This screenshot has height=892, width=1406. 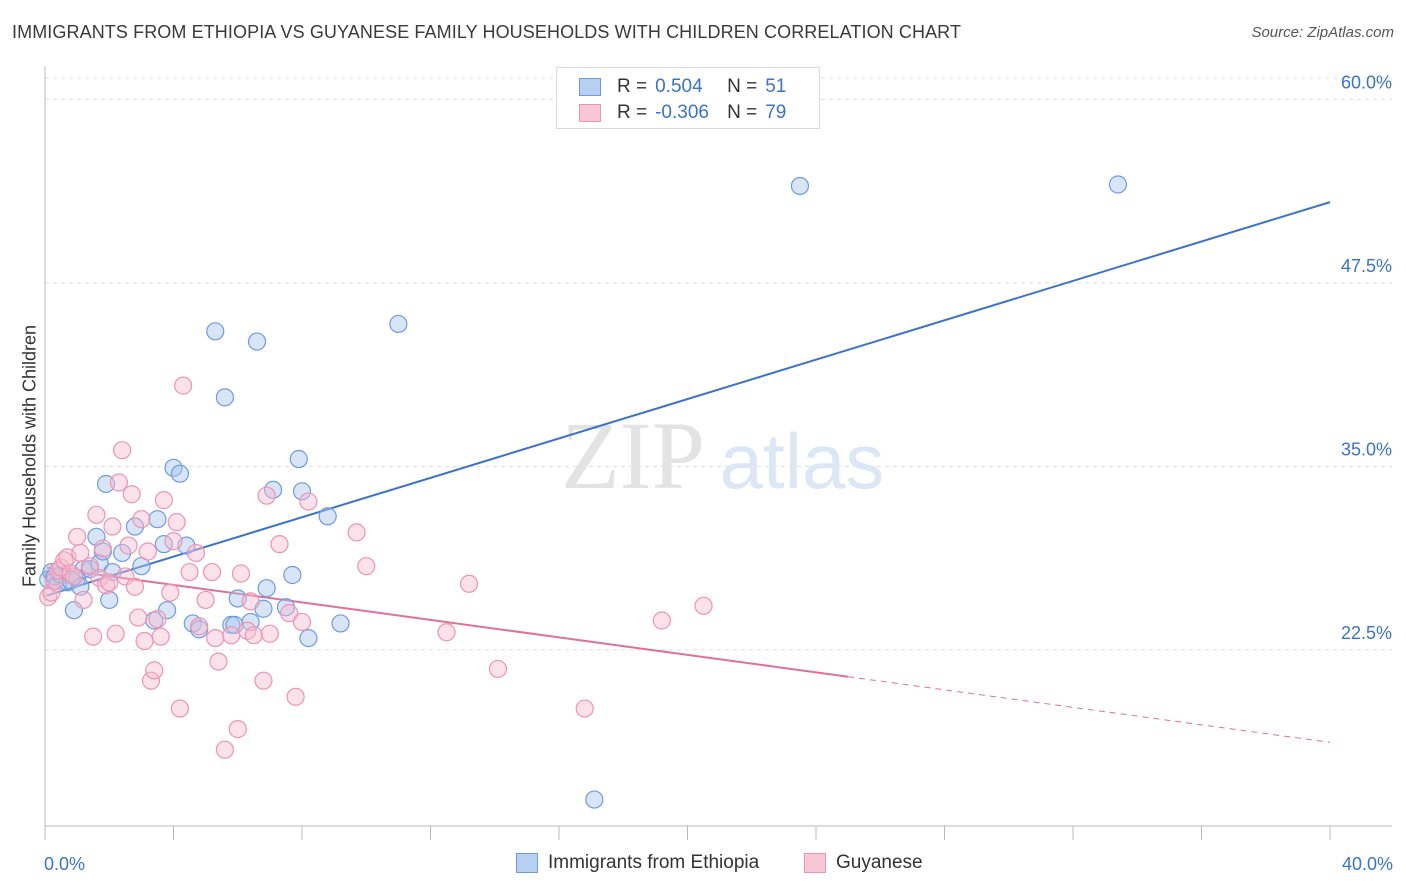 I want to click on legend-r-value: -0.306, so click(x=682, y=112).